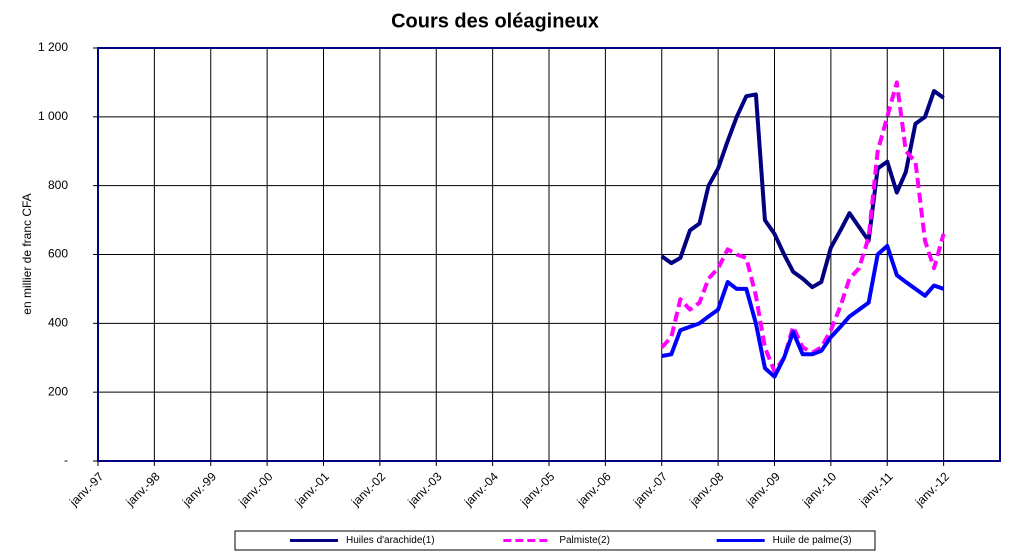 The height and width of the screenshot is (555, 1024). Describe the element at coordinates (390, 540) in the screenshot. I see `legend-label: Huiles d'arachide(1)` at that location.